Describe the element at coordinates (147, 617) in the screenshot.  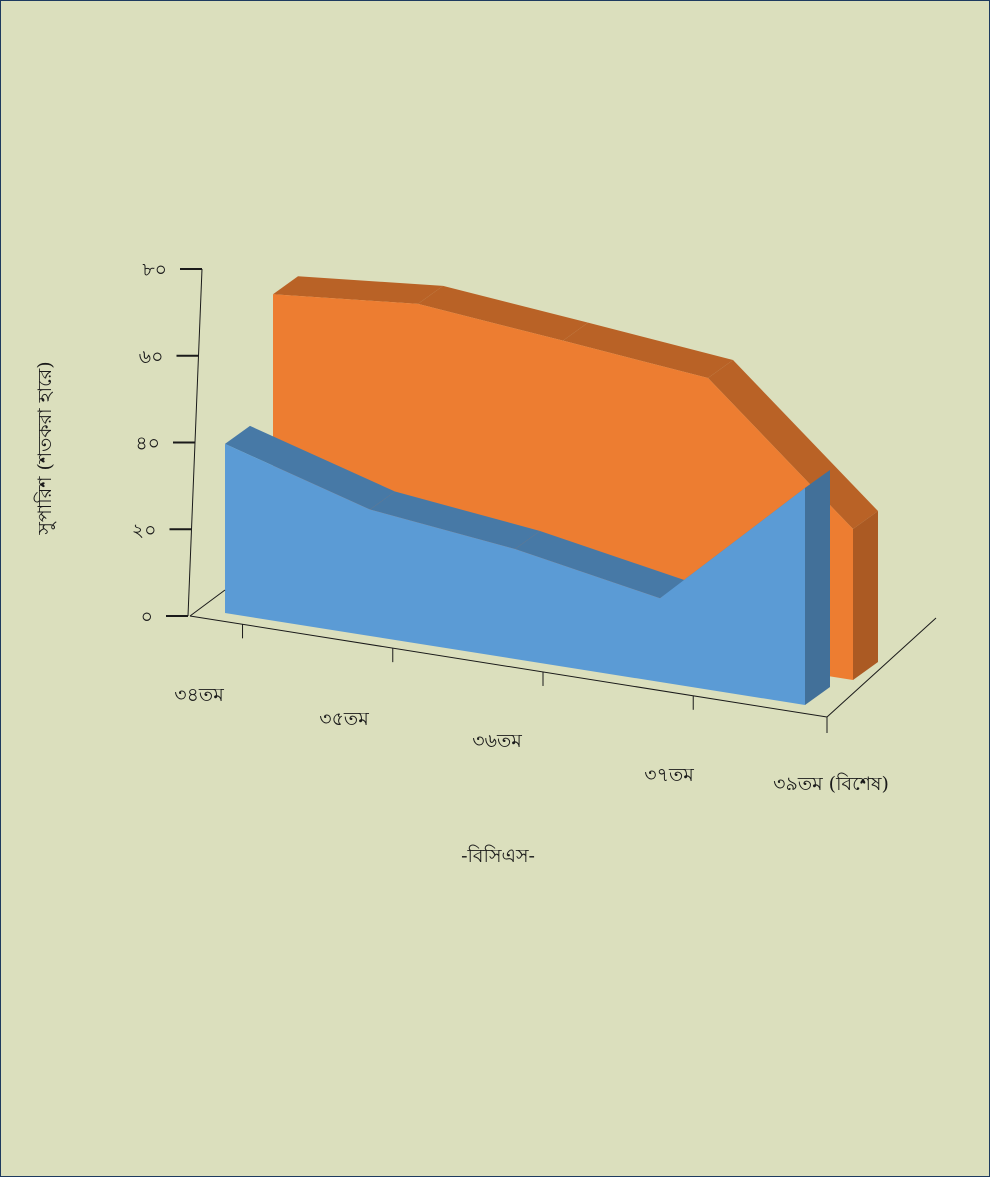
I see `y-tick-label: ০` at that location.